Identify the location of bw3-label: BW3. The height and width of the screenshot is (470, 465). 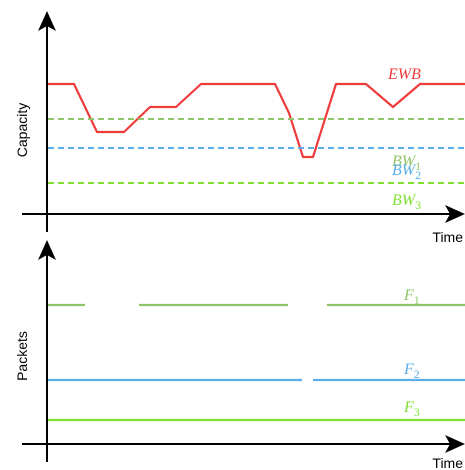
(406, 202).